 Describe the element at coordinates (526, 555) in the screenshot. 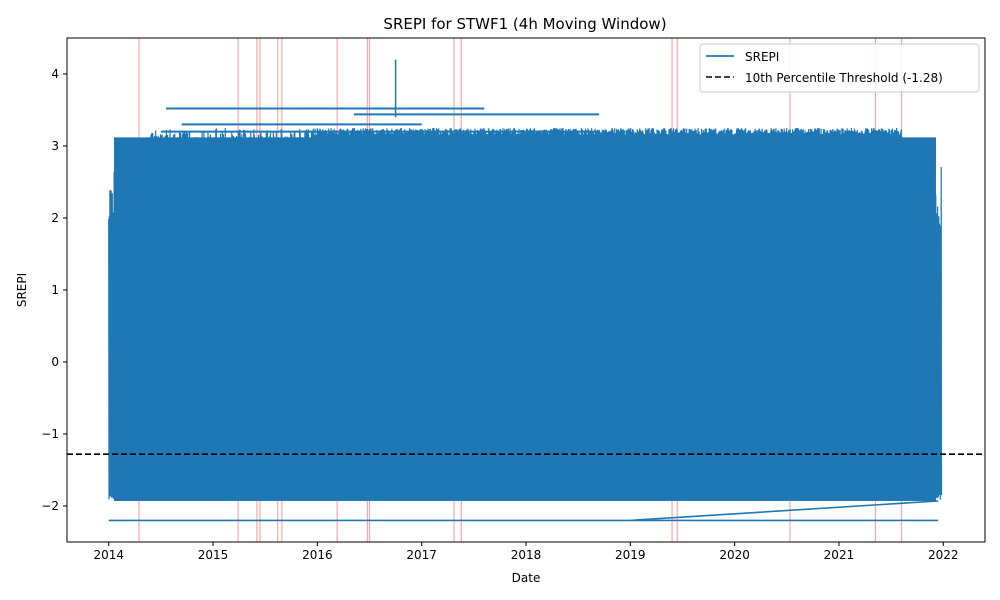

I see `x-tick-label-4: 2018` at that location.